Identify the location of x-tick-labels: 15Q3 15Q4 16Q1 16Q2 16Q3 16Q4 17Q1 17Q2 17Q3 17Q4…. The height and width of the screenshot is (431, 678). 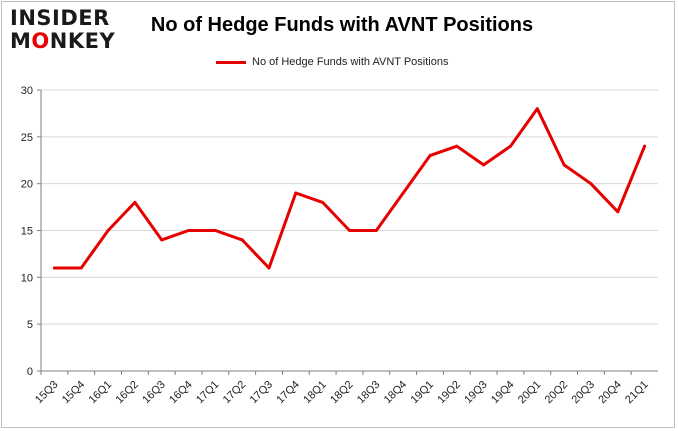
(342, 393).